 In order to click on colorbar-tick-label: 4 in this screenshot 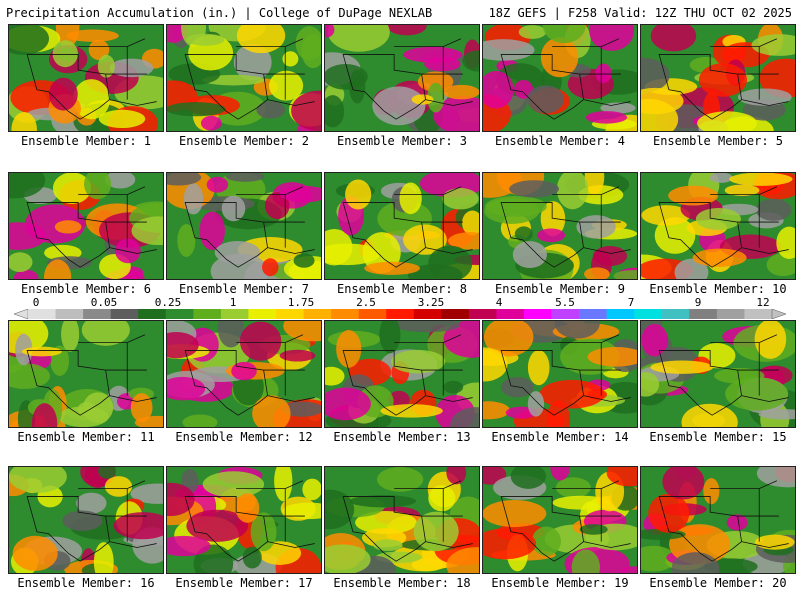, I will do `click(499, 302)`.